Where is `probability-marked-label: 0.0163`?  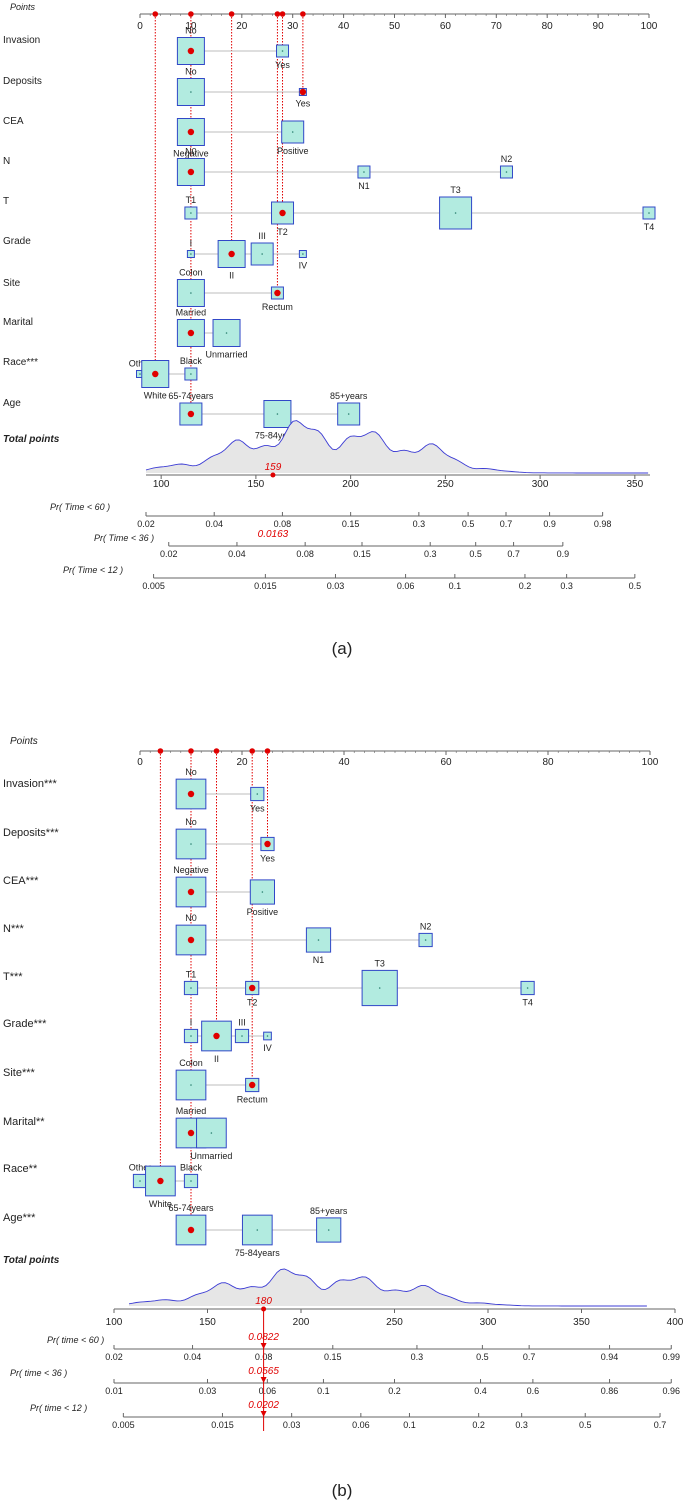
probability-marked-label: 0.0163 is located at coordinates (273, 534).